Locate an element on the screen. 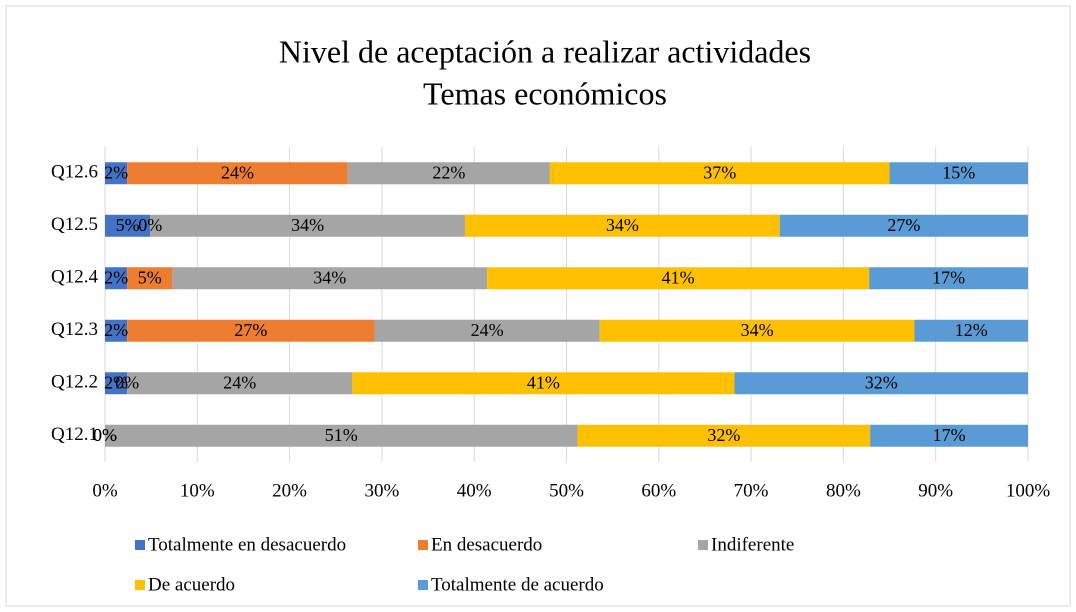 This screenshot has width=1076, height=612. data-label: 51% is located at coordinates (341, 435).